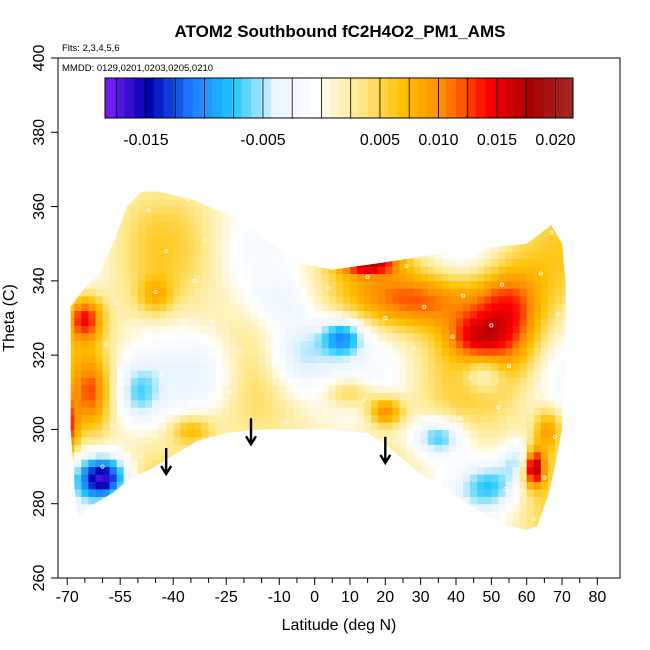  I want to click on x-tick-label: 40, so click(456, 597).